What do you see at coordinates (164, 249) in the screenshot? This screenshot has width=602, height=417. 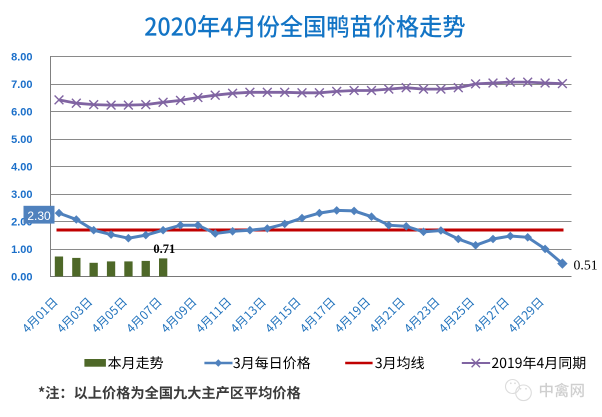 I see `svg-text: 0.71` at bounding box center [164, 249].